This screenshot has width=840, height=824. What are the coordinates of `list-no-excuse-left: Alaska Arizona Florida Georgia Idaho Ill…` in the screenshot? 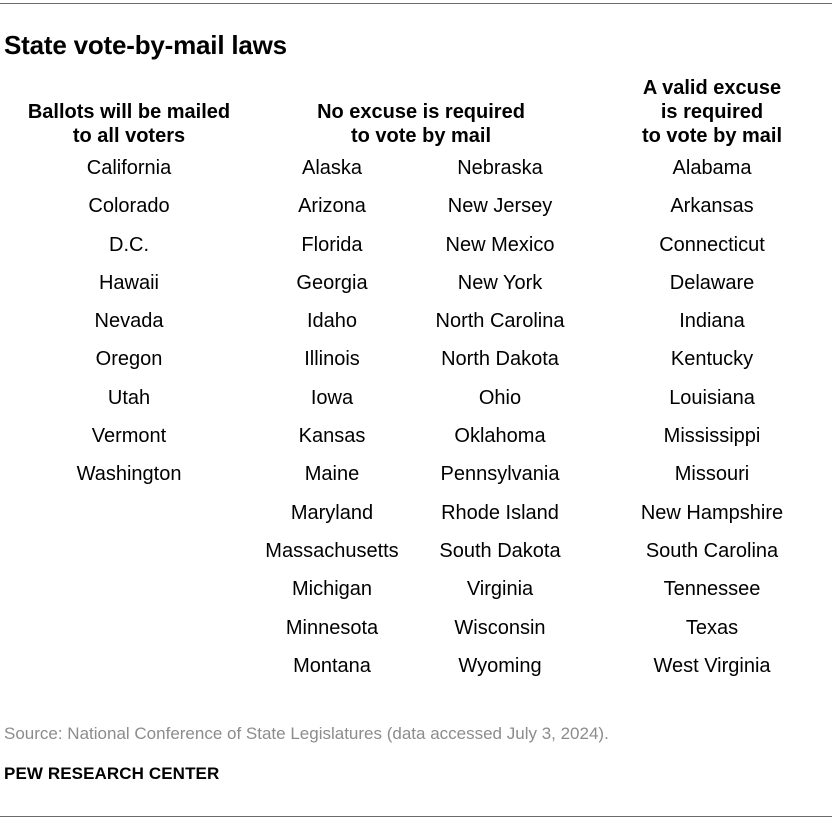 It's located at (332, 420).